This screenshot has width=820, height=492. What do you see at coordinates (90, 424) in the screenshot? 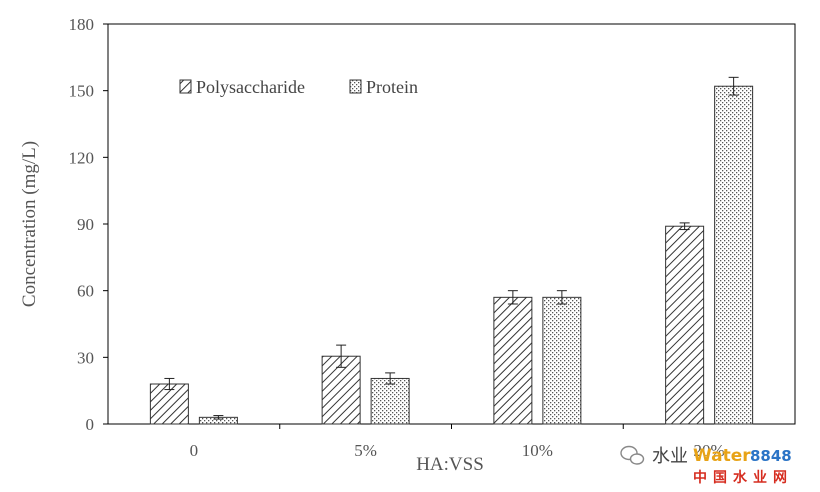
I see `y-tick-label: 0` at bounding box center [90, 424].